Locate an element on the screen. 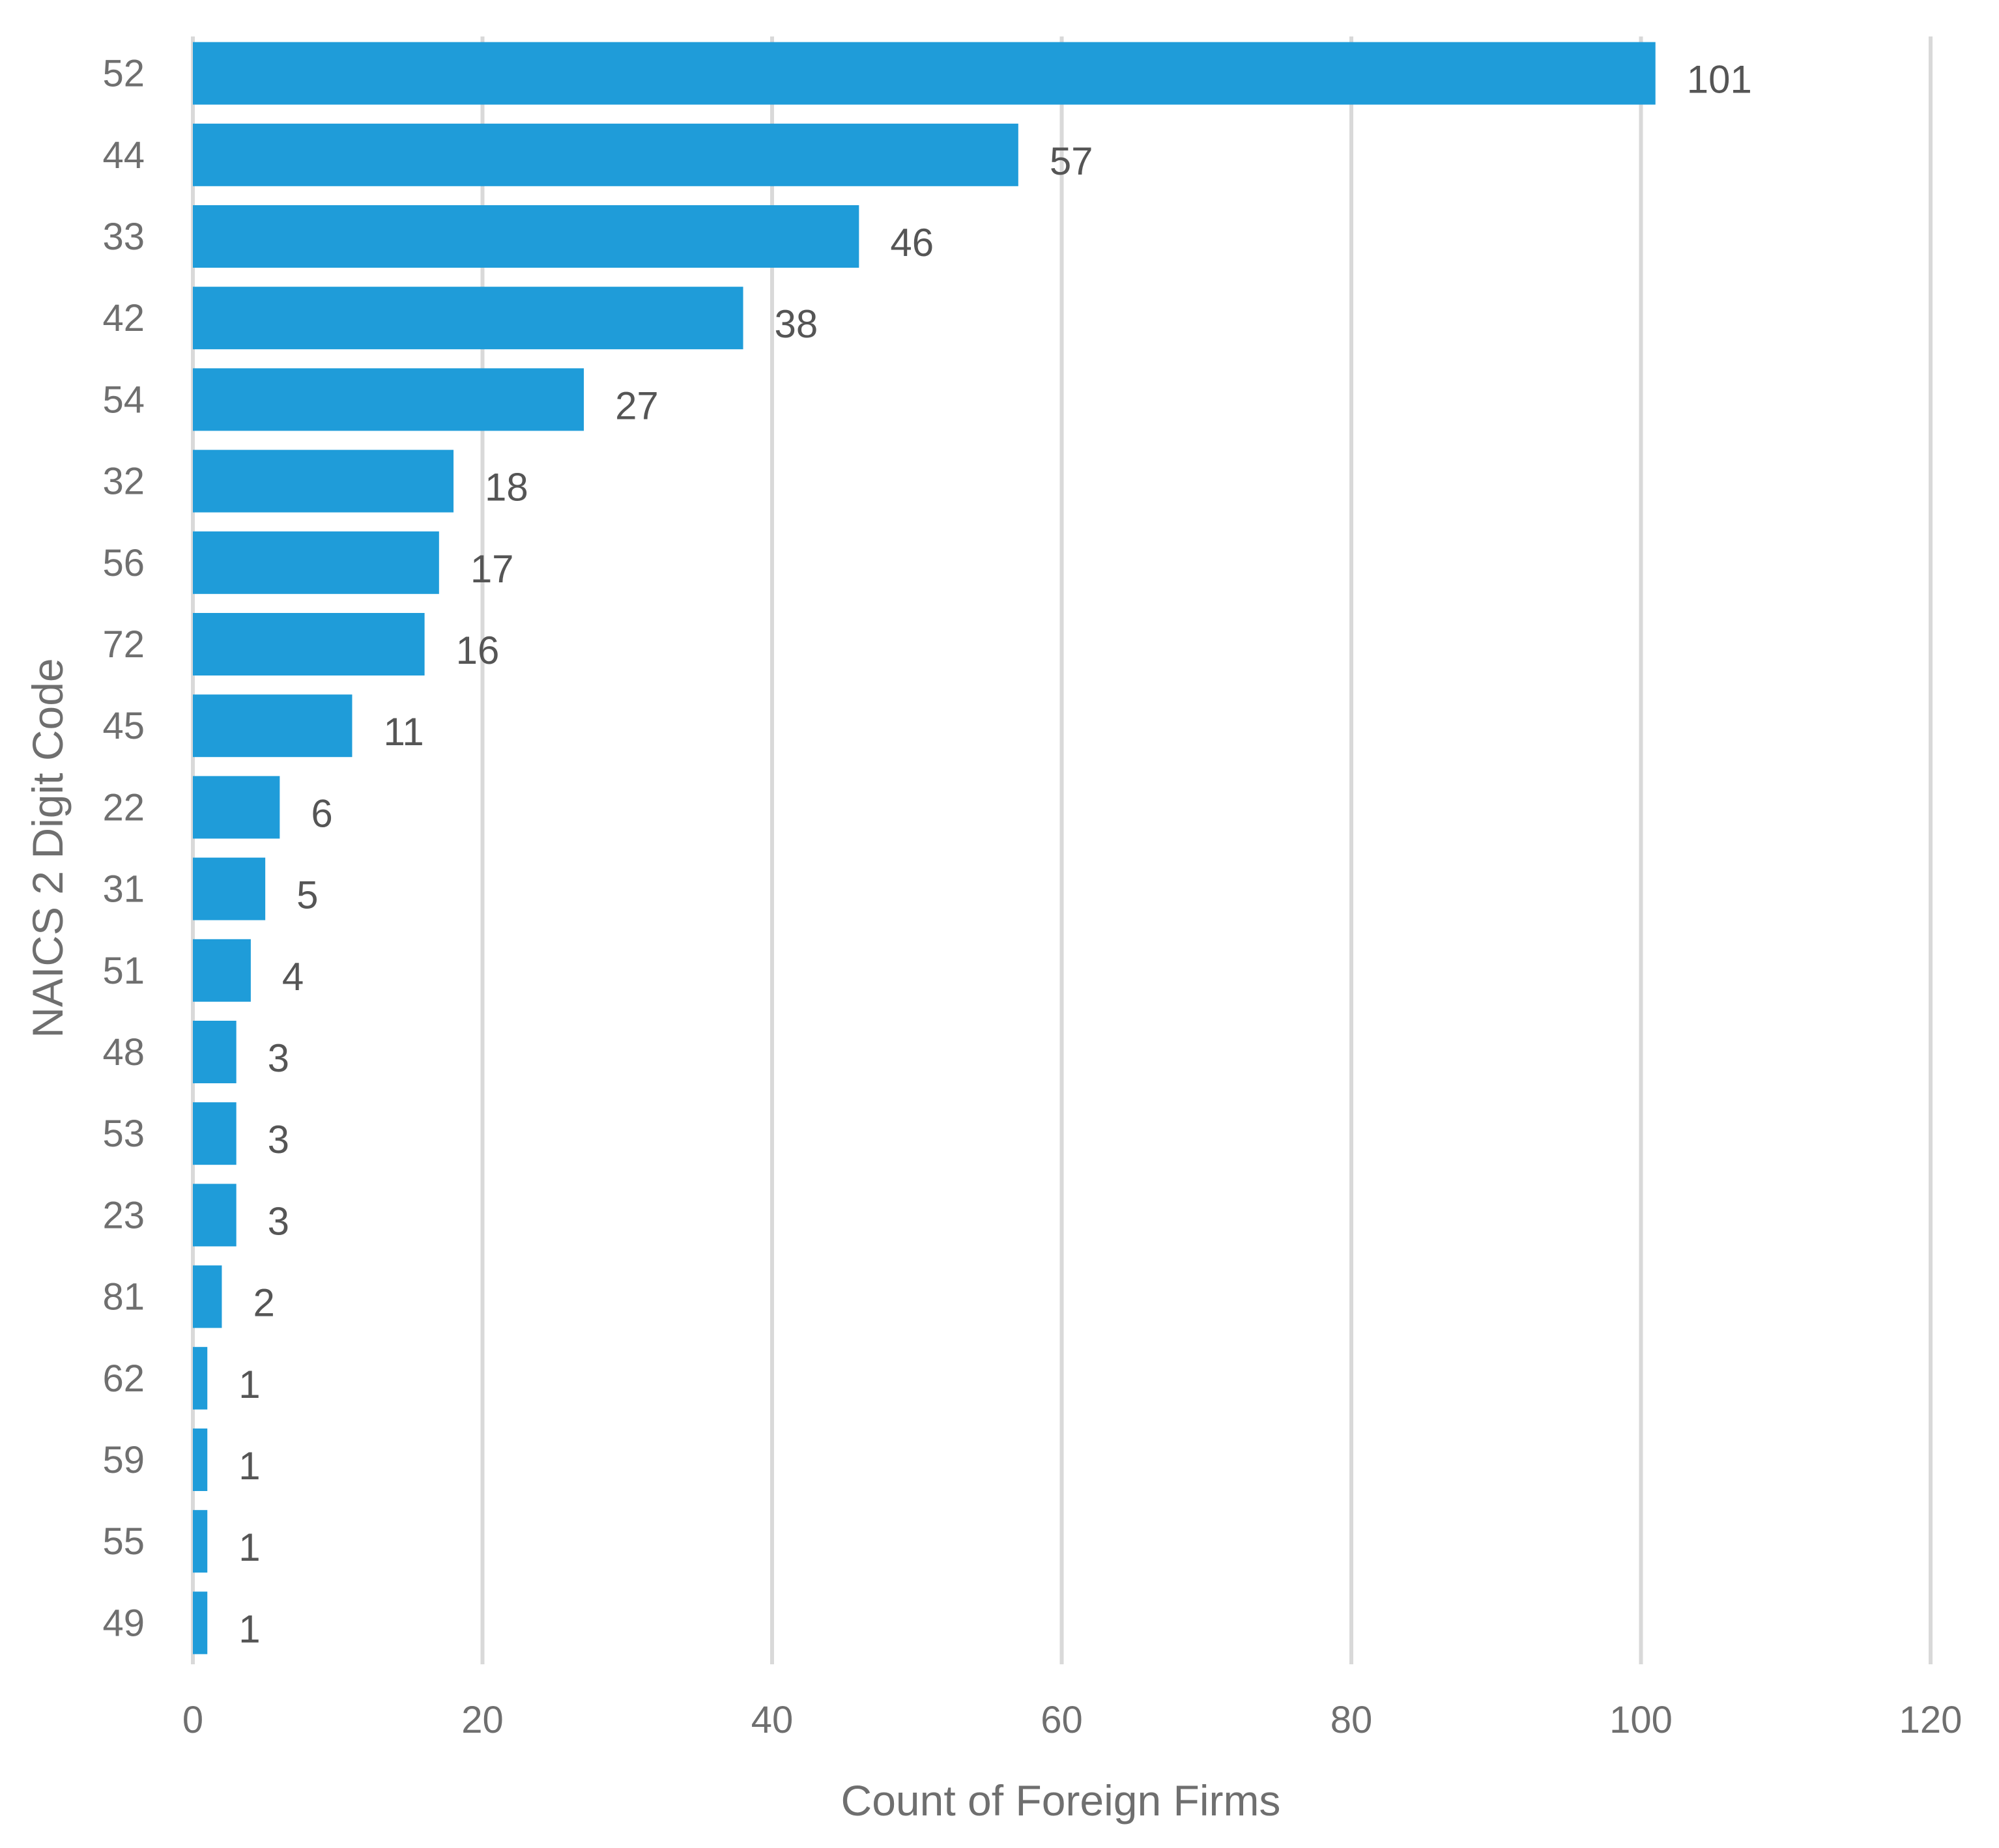  y-tick-label-31: 31 is located at coordinates (123, 890).